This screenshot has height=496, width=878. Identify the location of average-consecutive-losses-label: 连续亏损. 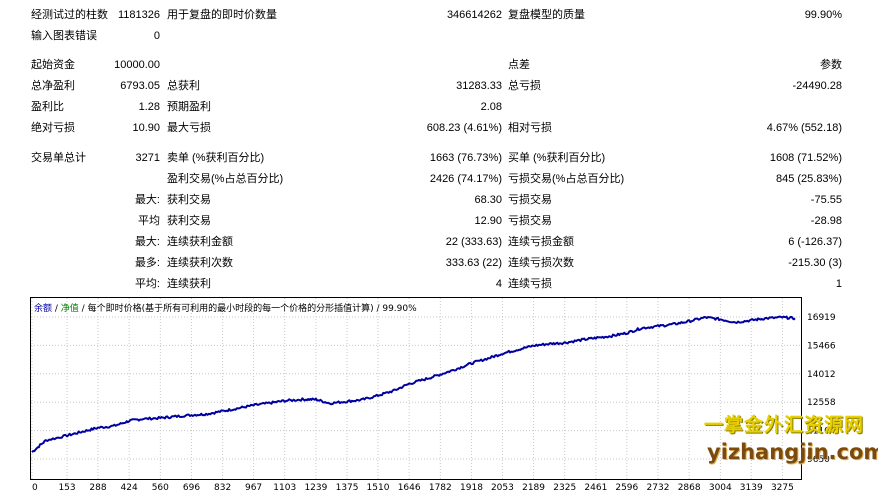
(530, 284).